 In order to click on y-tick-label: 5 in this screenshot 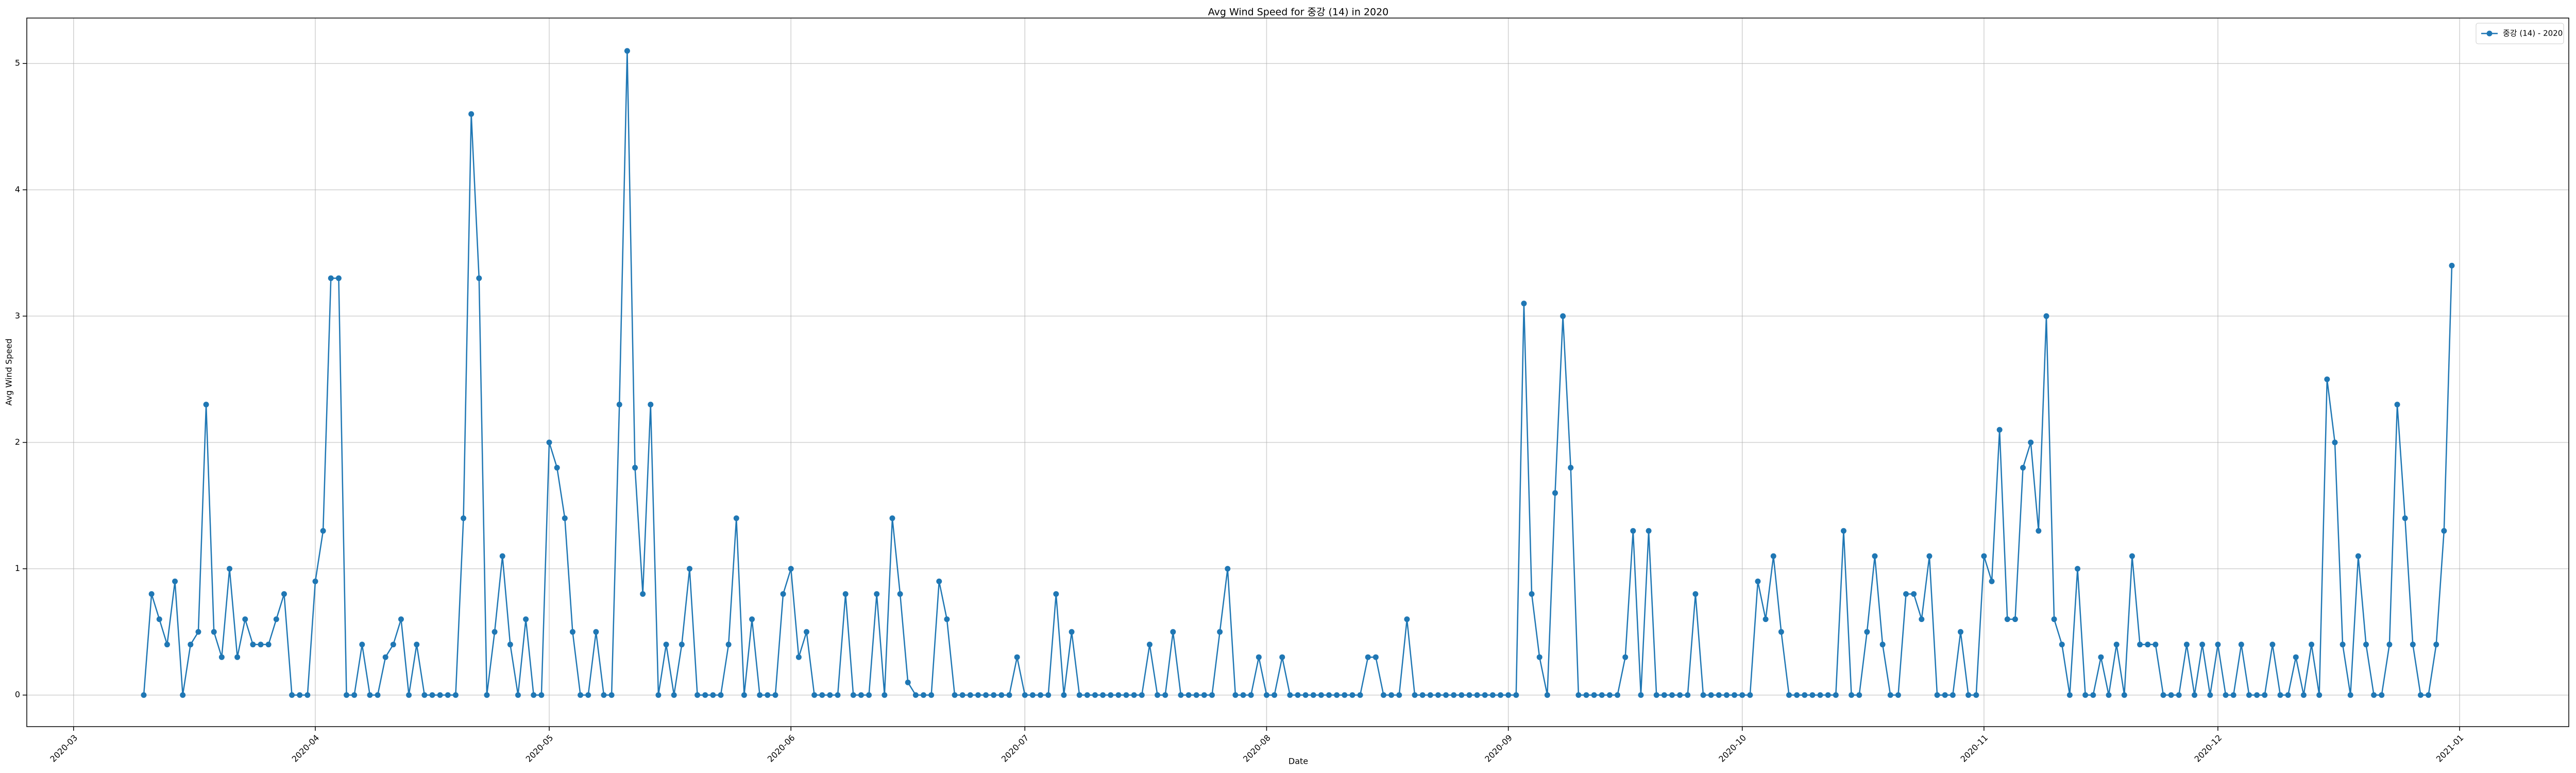, I will do `click(17, 63)`.